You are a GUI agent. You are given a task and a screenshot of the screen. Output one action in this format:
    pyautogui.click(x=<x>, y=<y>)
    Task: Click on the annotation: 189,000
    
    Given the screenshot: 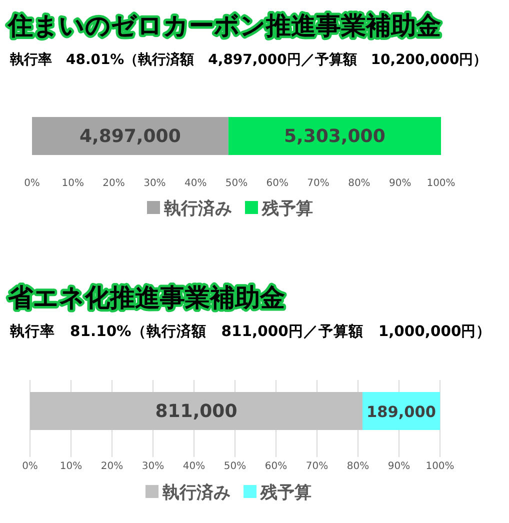 What is the action you would take?
    pyautogui.click(x=401, y=412)
    